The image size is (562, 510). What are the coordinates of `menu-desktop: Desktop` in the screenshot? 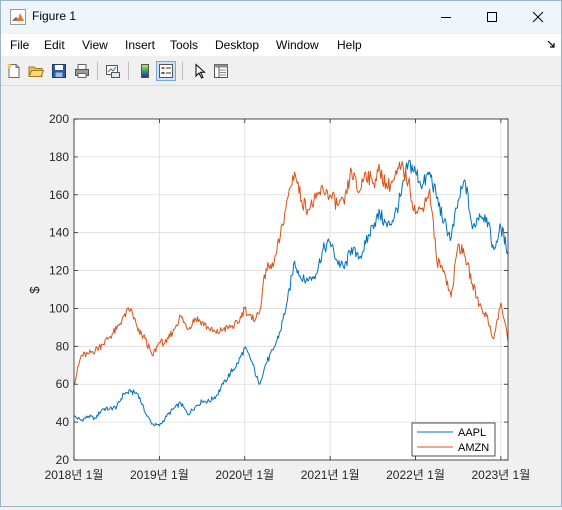 It's located at (237, 45).